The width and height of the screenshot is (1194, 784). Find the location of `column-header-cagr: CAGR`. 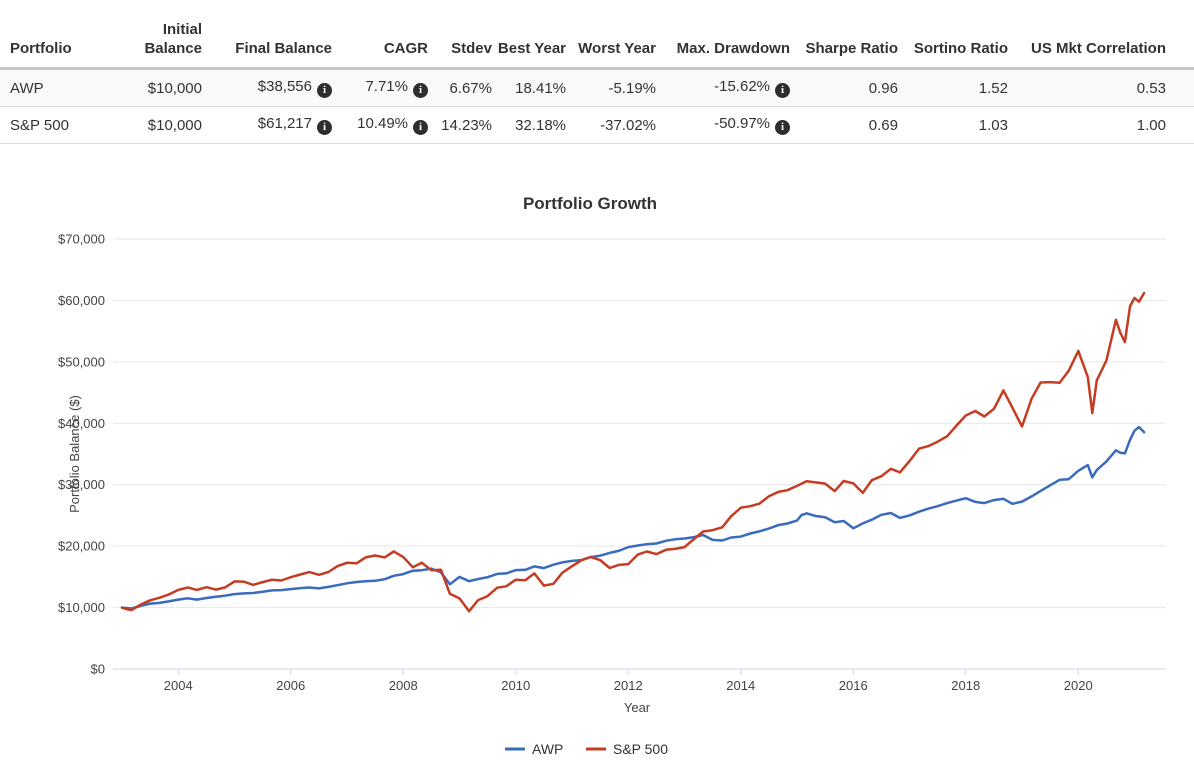

column-header-cagr: CAGR is located at coordinates (380, 38).